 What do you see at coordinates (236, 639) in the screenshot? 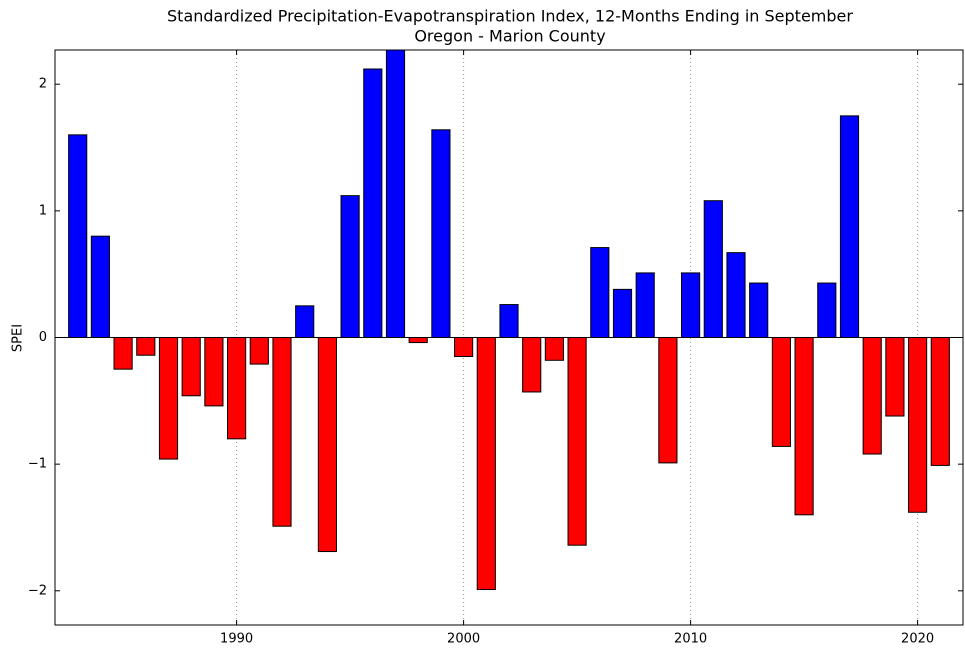
I see `x-tick-label: 1990` at bounding box center [236, 639].